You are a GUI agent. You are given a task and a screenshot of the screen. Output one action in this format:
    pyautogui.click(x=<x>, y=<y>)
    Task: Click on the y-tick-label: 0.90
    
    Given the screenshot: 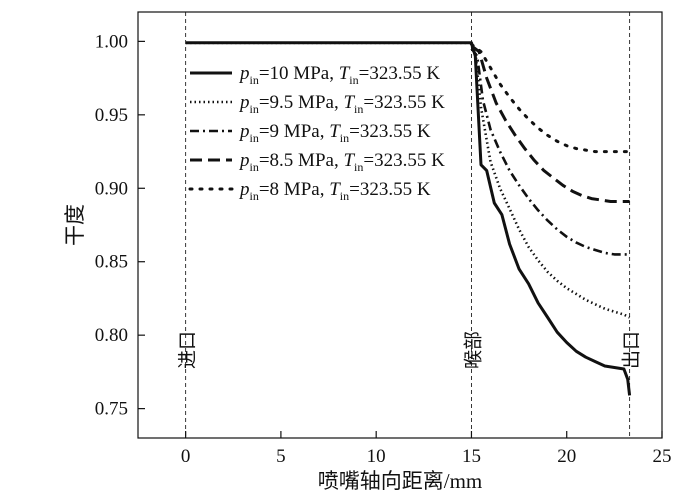 What is the action you would take?
    pyautogui.click(x=111, y=188)
    